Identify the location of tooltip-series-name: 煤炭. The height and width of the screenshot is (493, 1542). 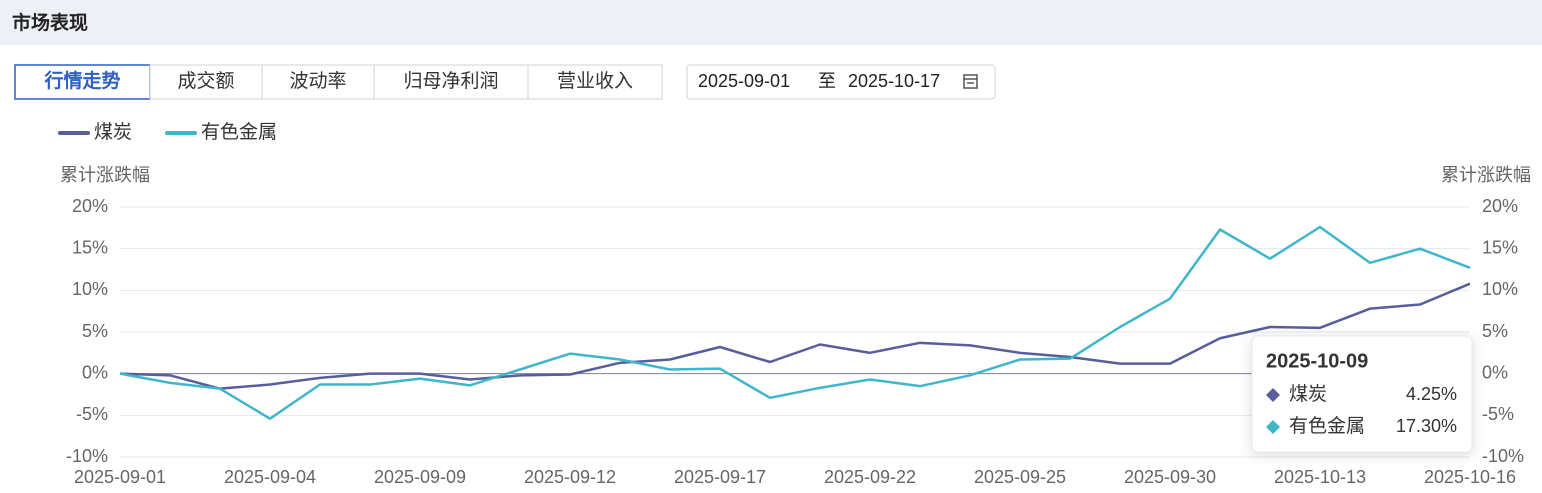
(1308, 394).